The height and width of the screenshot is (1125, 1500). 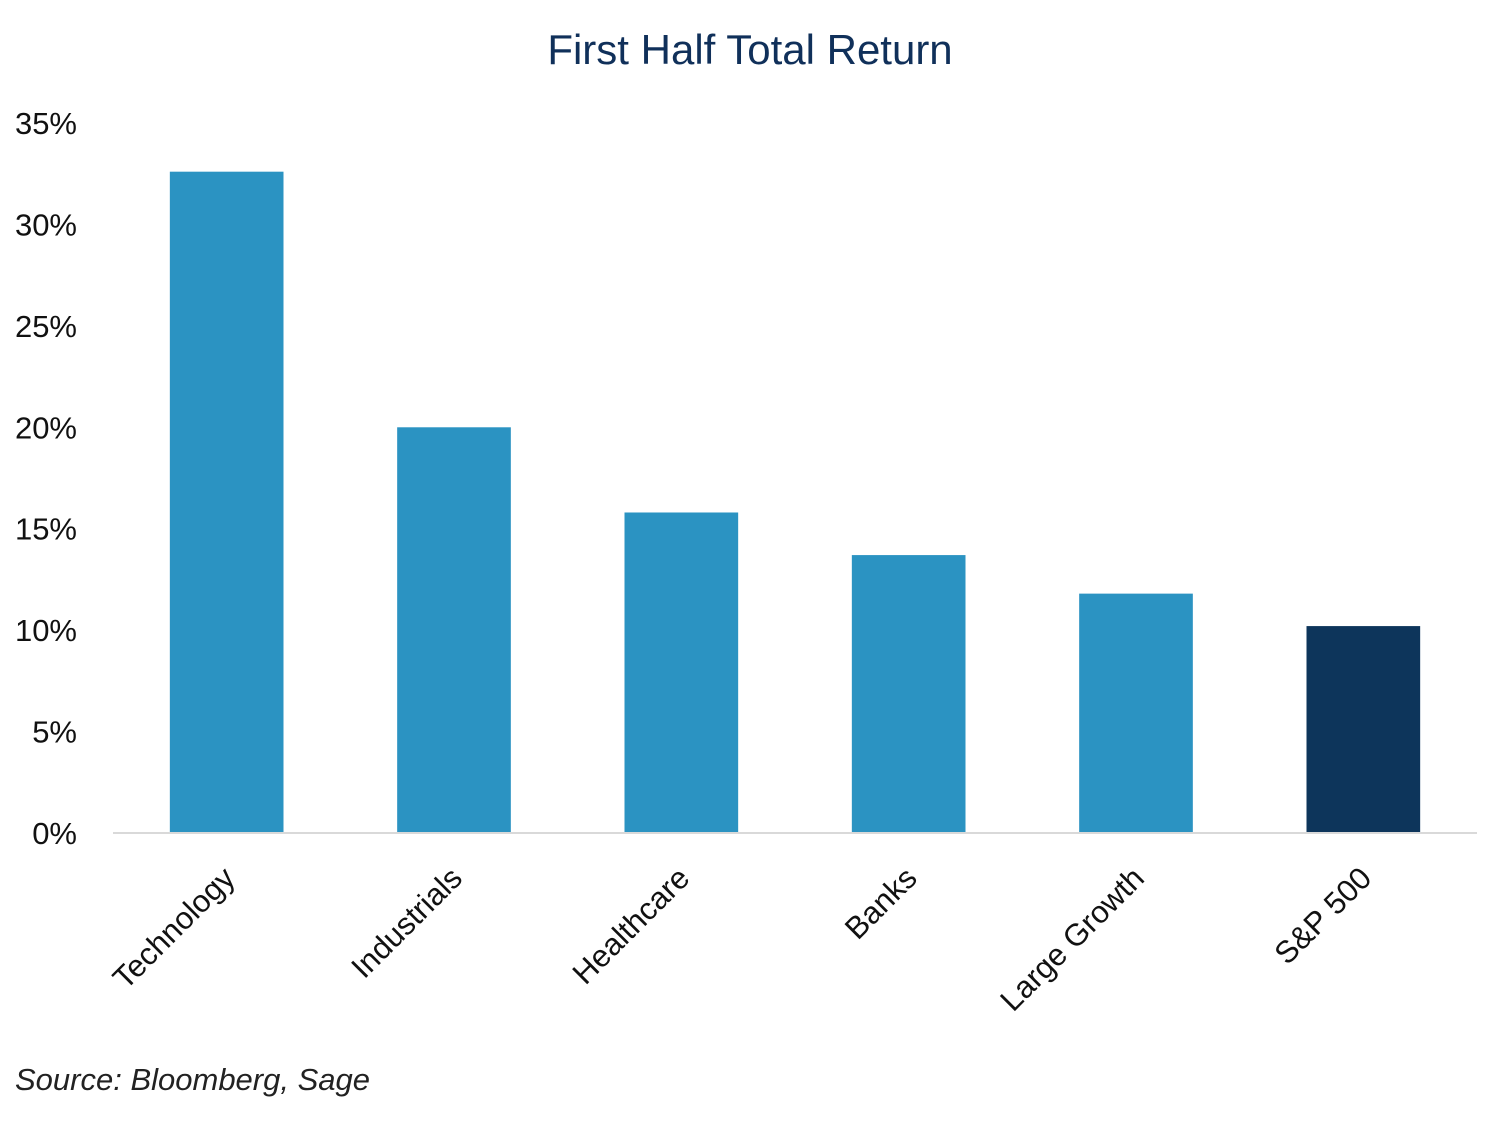 What do you see at coordinates (46, 630) in the screenshot?
I see `y-tick-label: 10%` at bounding box center [46, 630].